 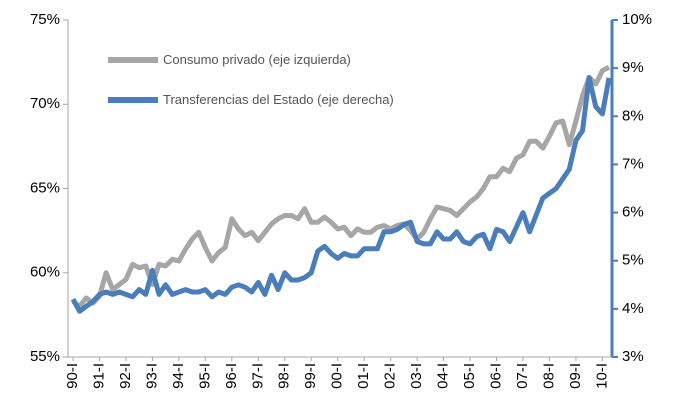 What do you see at coordinates (45, 19) in the screenshot?
I see `y-tick-label: 75%` at bounding box center [45, 19].